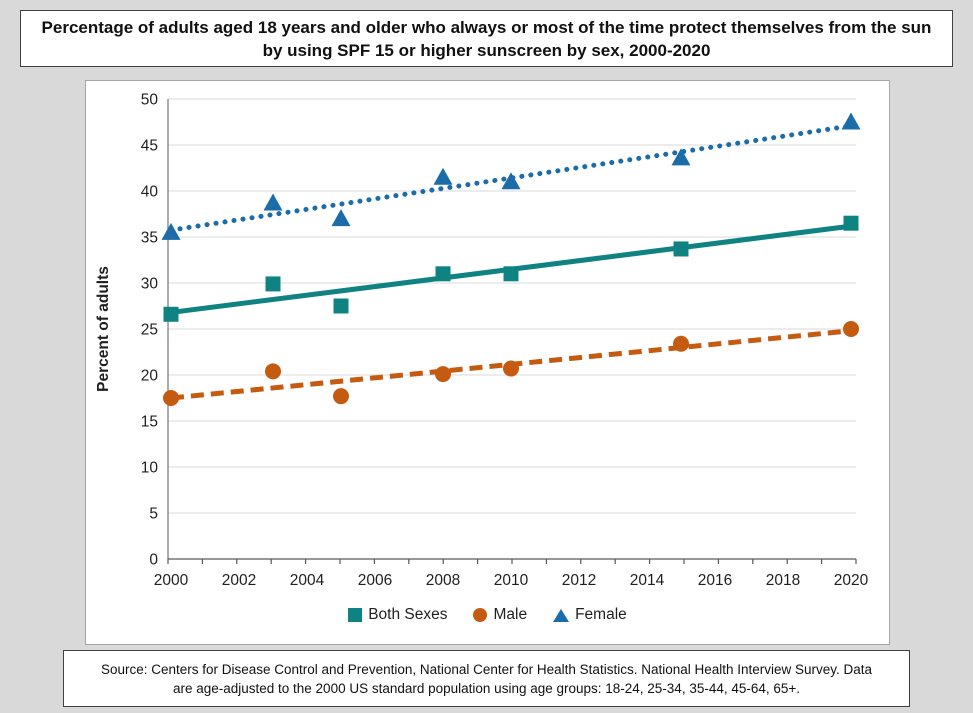 Image resolution: width=973 pixels, height=713 pixels. I want to click on y-tick-label-35: 35, so click(149, 237).